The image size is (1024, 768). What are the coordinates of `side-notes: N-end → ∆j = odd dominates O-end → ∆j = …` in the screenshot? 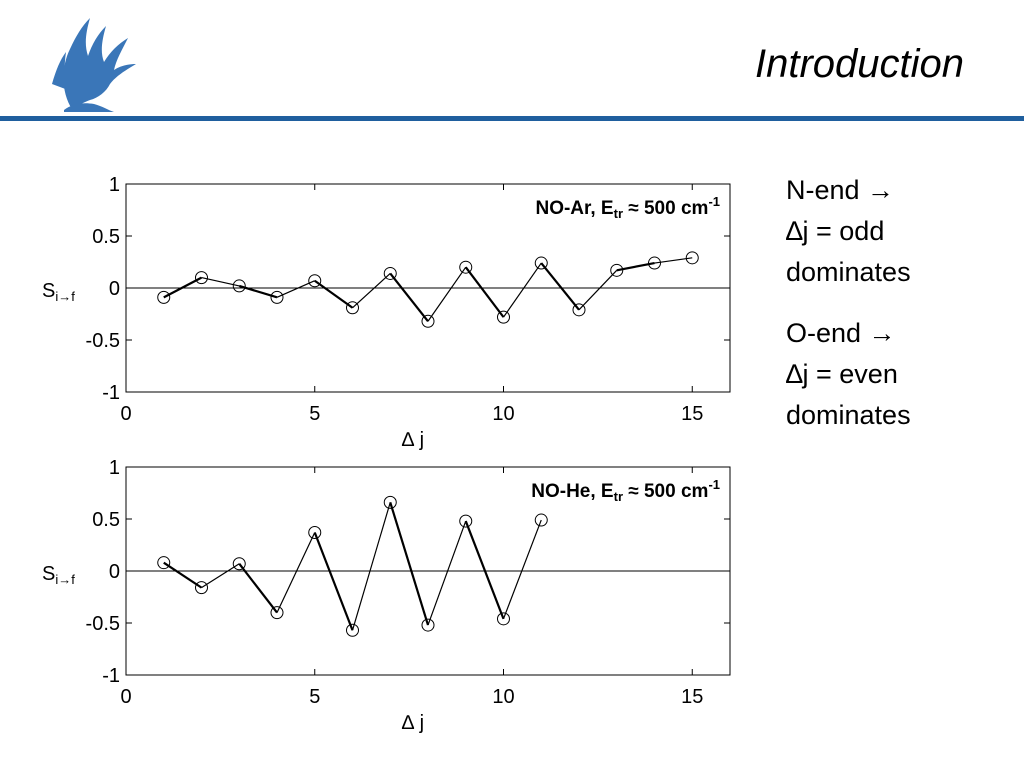 It's located at (896, 313).